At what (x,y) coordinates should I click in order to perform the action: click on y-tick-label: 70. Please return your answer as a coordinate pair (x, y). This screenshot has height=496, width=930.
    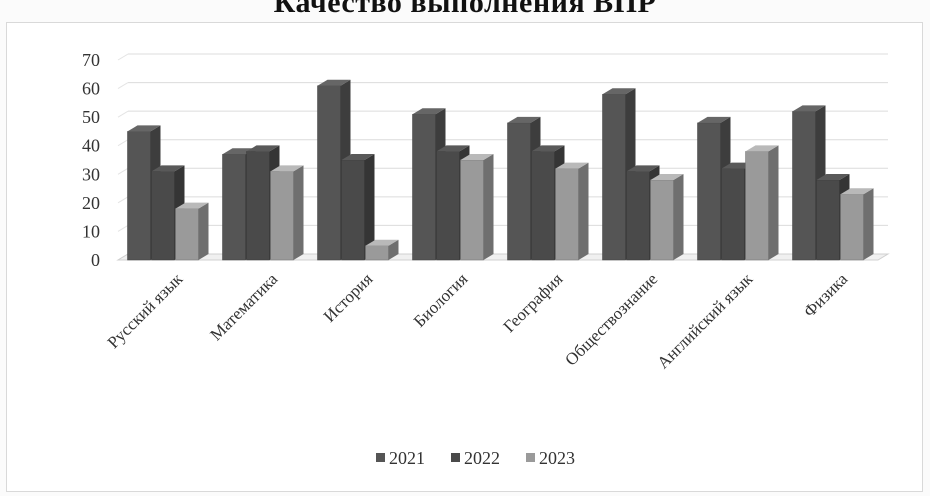
    Looking at the image, I should click on (91, 60).